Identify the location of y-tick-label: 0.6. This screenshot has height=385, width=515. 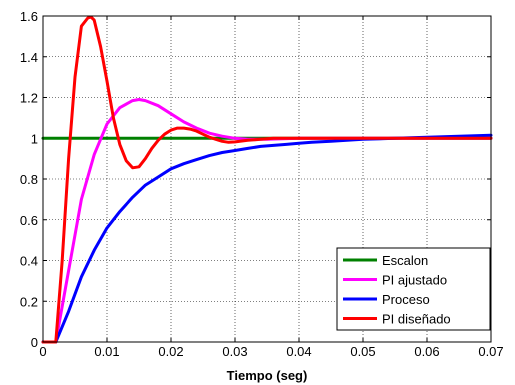
(29, 220).